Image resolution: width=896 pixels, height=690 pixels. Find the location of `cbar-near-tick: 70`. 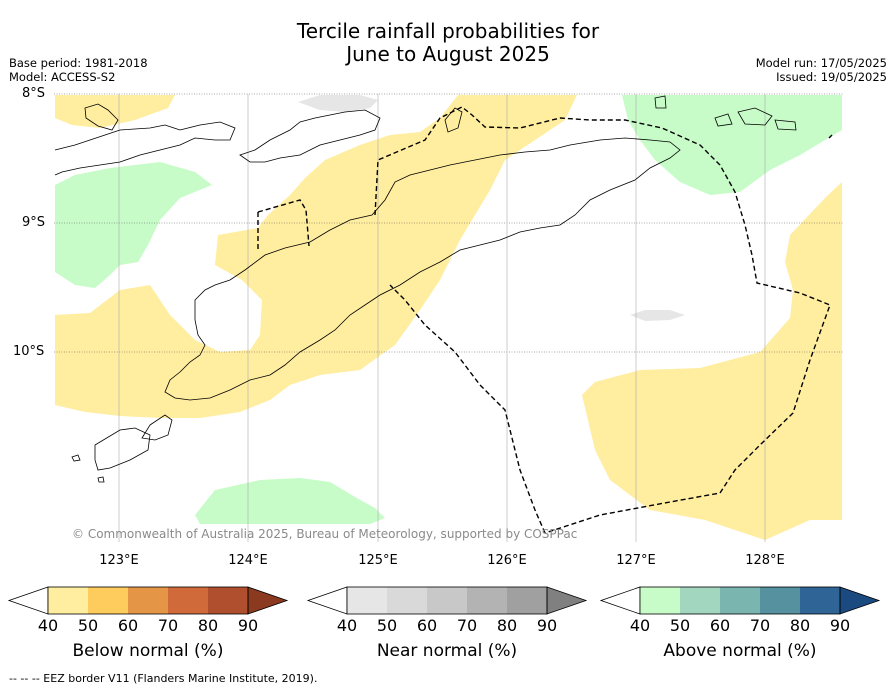

cbar-near-tick: 70 is located at coordinates (467, 625).